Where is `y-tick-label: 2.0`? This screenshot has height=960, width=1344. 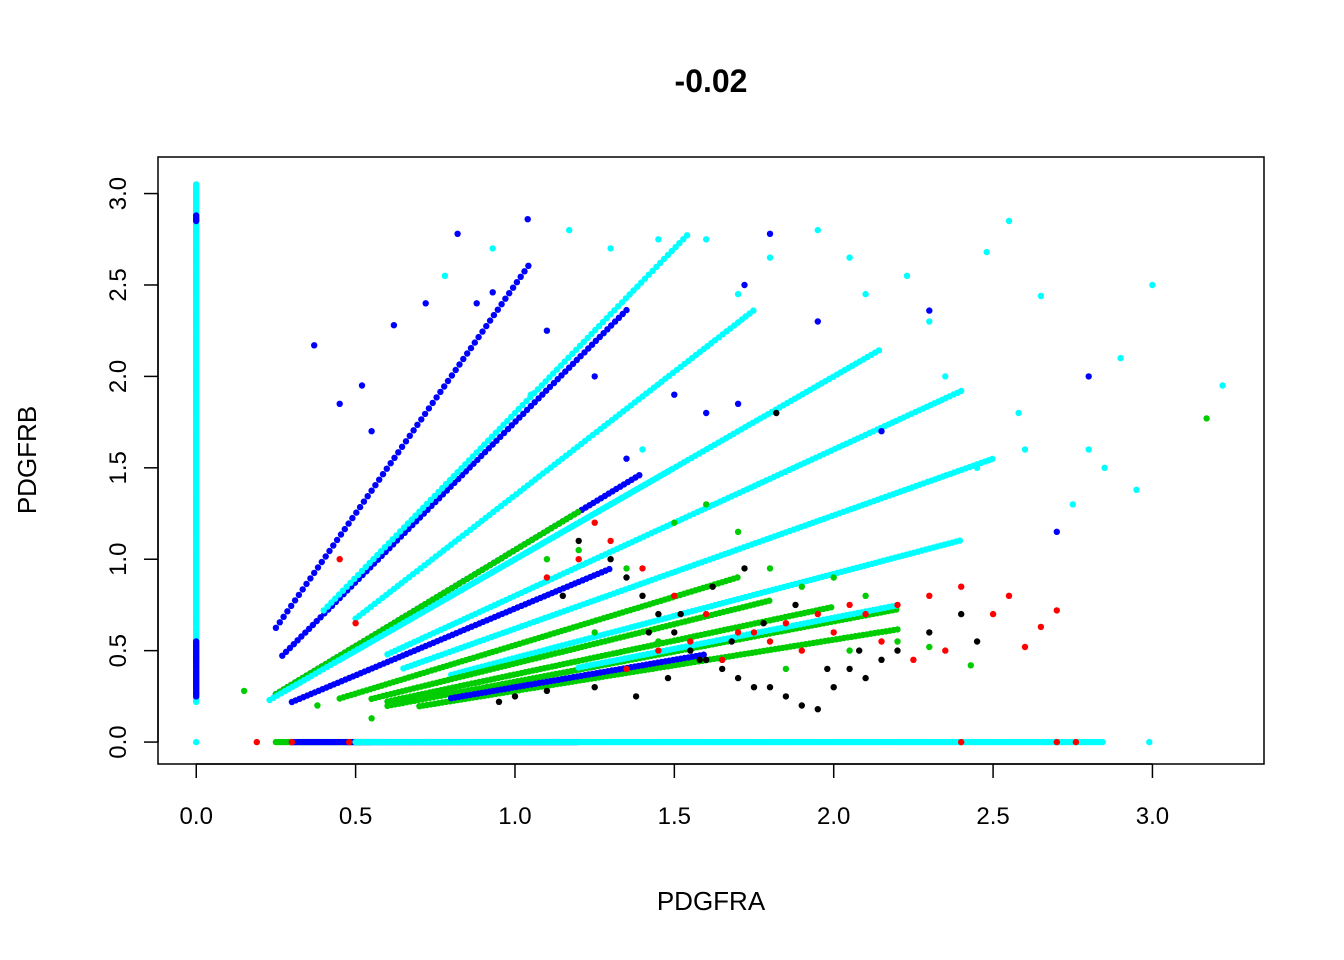 y-tick-label: 2.0 is located at coordinates (118, 376).